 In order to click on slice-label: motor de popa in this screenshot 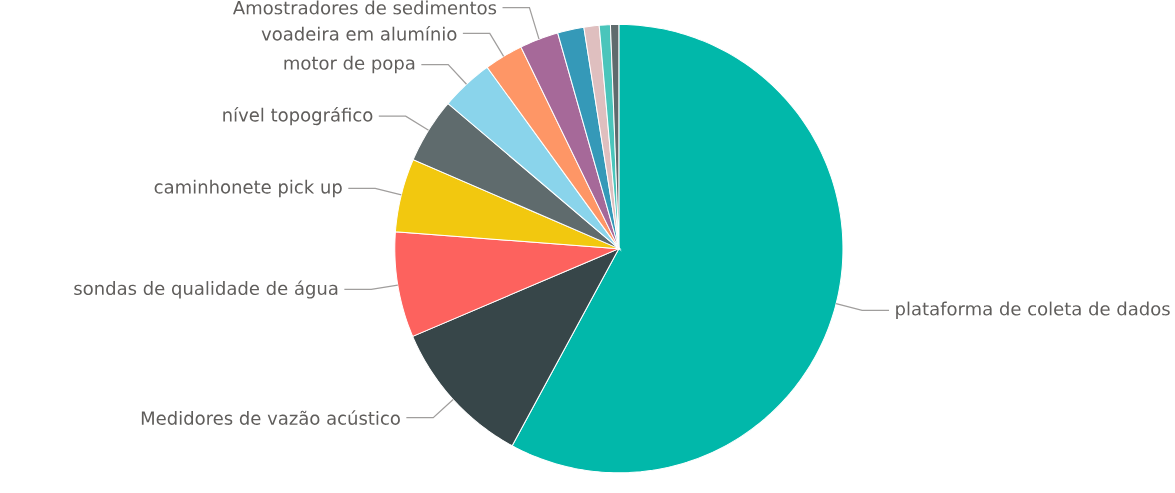, I will do `click(349, 64)`.